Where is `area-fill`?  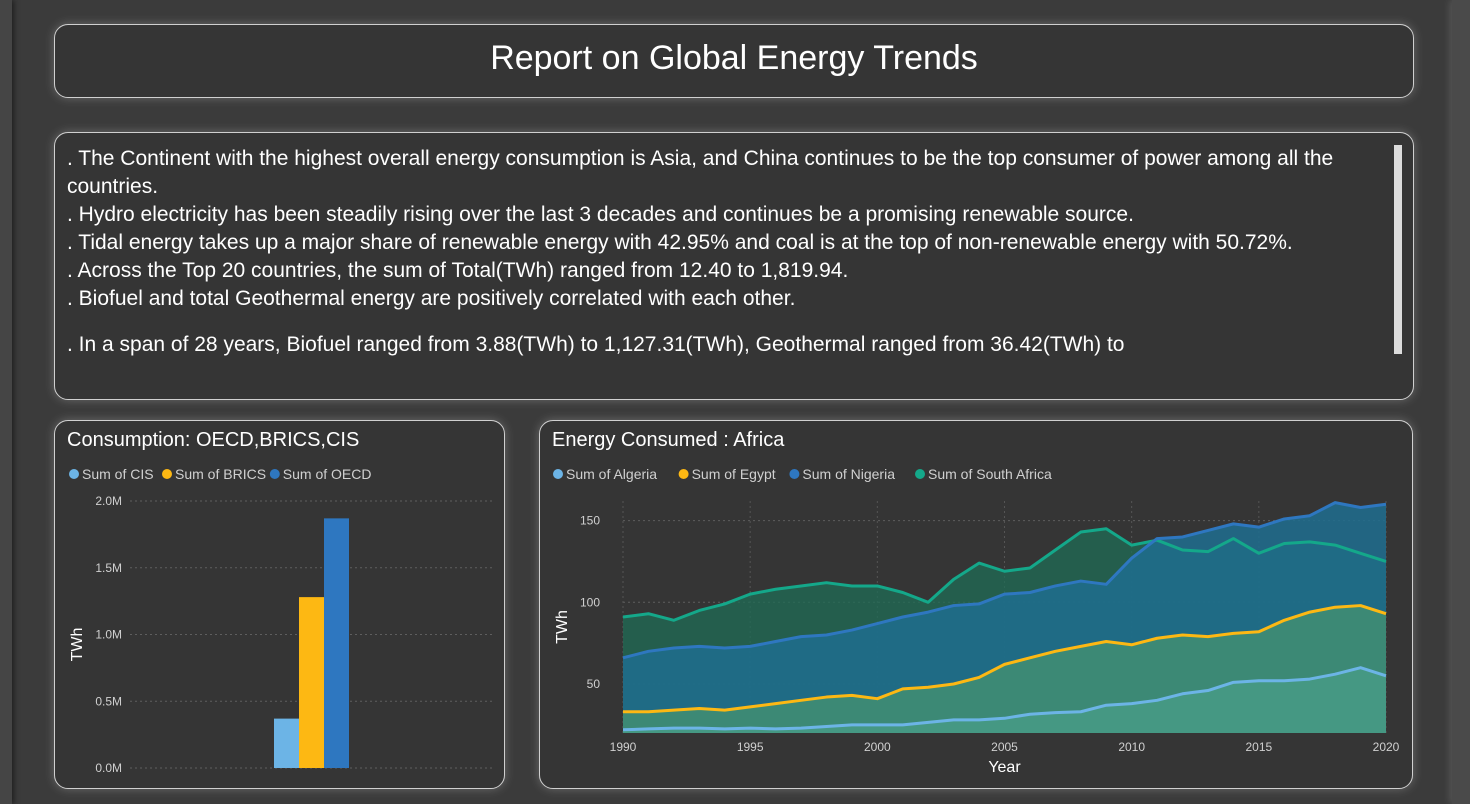 area-fill is located at coordinates (1004, 700).